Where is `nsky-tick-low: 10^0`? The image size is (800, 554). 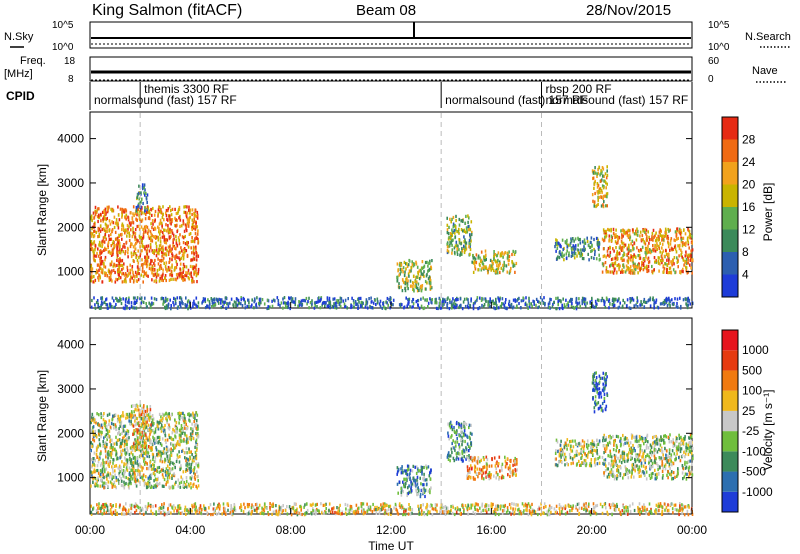
nsky-tick-low: 10^0 is located at coordinates (63, 47).